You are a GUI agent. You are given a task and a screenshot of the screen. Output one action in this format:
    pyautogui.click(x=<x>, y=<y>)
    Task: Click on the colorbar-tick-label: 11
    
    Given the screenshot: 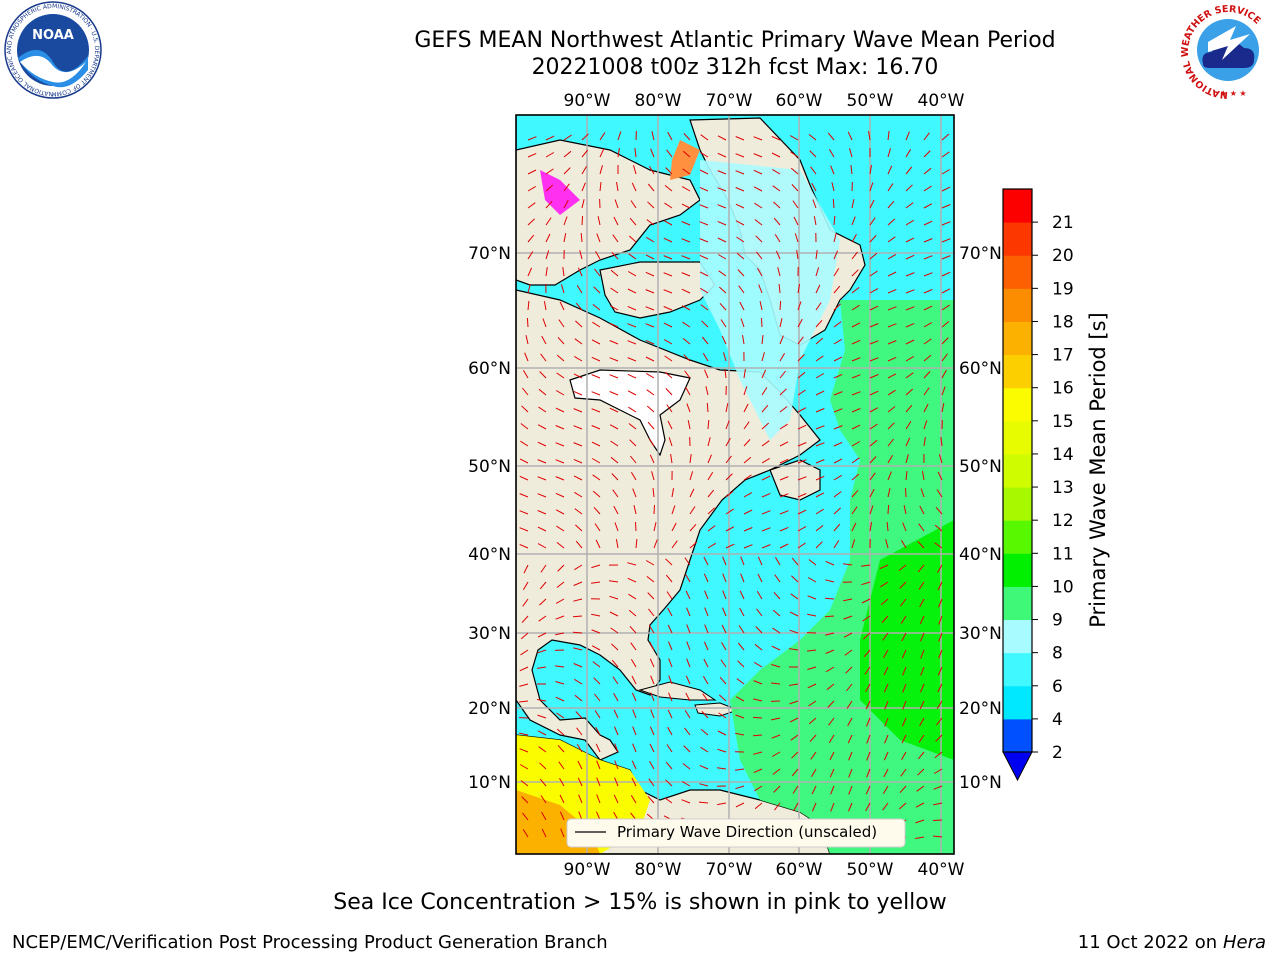 What is the action you would take?
    pyautogui.click(x=1063, y=554)
    